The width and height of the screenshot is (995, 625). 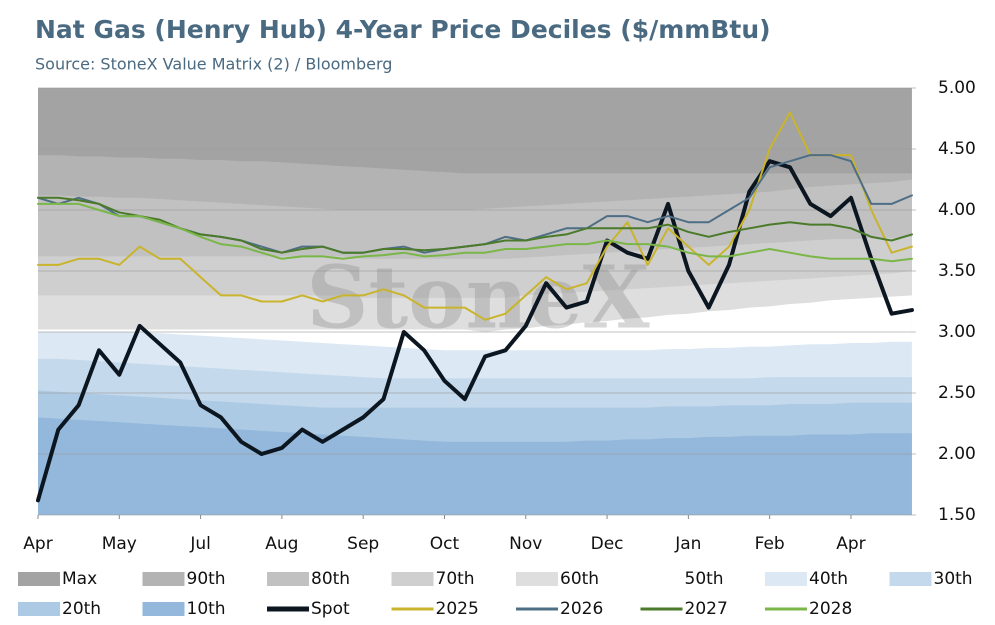 I want to click on legend-label: 80th, so click(x=330, y=579).